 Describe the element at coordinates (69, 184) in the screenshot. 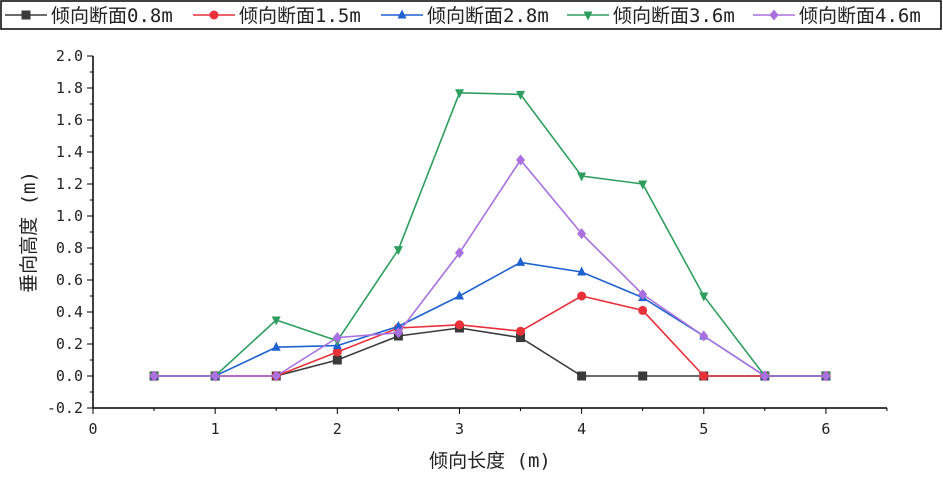

I see `y-tick-label: 1.2` at that location.